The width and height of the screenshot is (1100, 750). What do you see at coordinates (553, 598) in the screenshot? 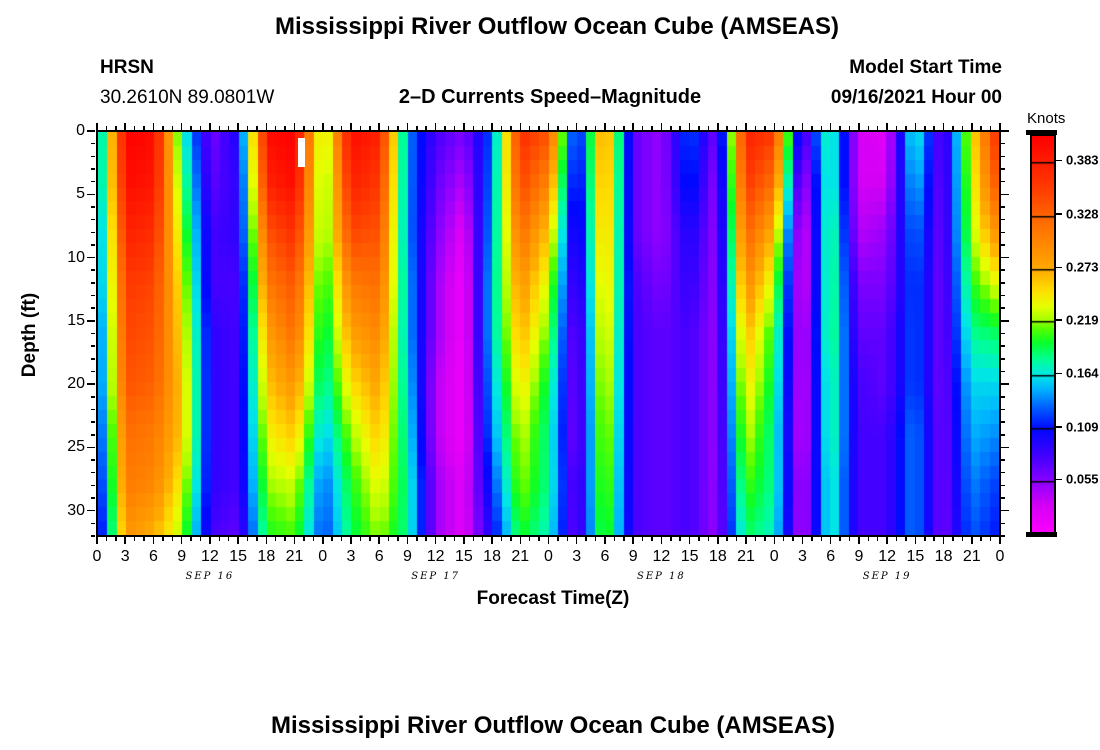
I see `x-axis-label: Forecast Time(Z)` at bounding box center [553, 598].